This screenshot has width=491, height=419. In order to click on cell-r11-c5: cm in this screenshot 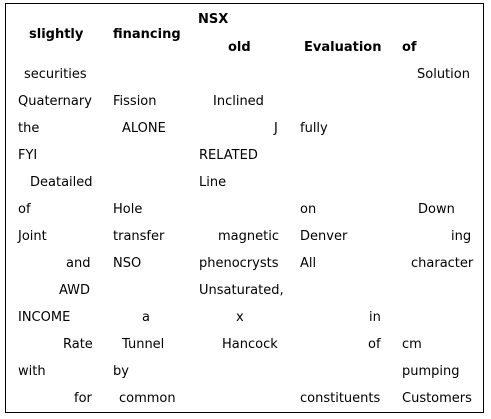, I will do `click(412, 344)`.